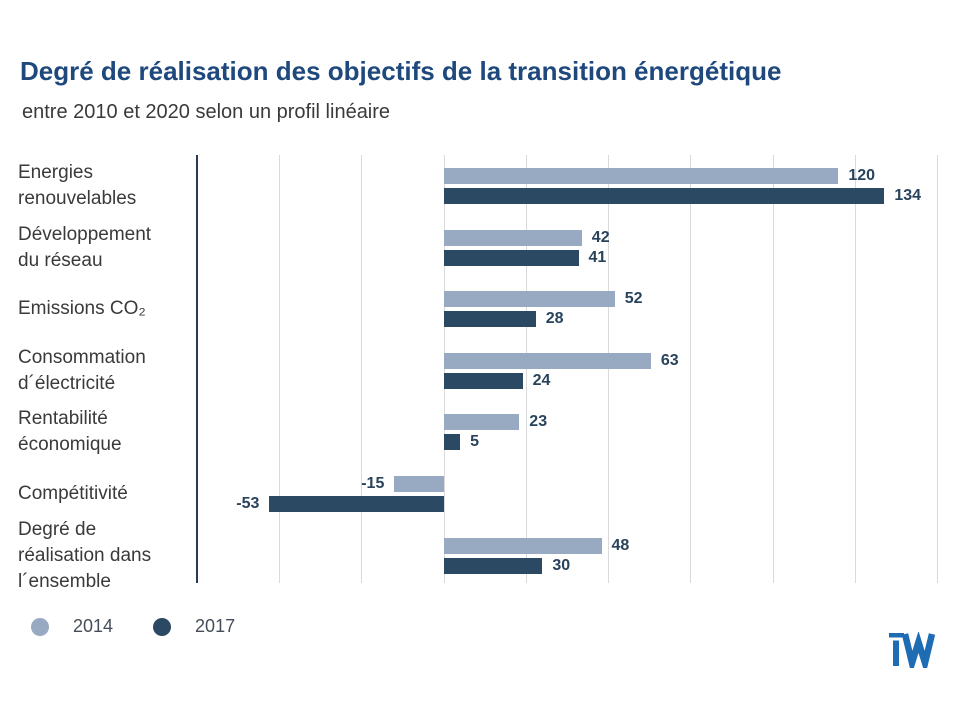 This screenshot has width=960, height=720. Describe the element at coordinates (197, 369) in the screenshot. I see `y-axis-line` at that location.